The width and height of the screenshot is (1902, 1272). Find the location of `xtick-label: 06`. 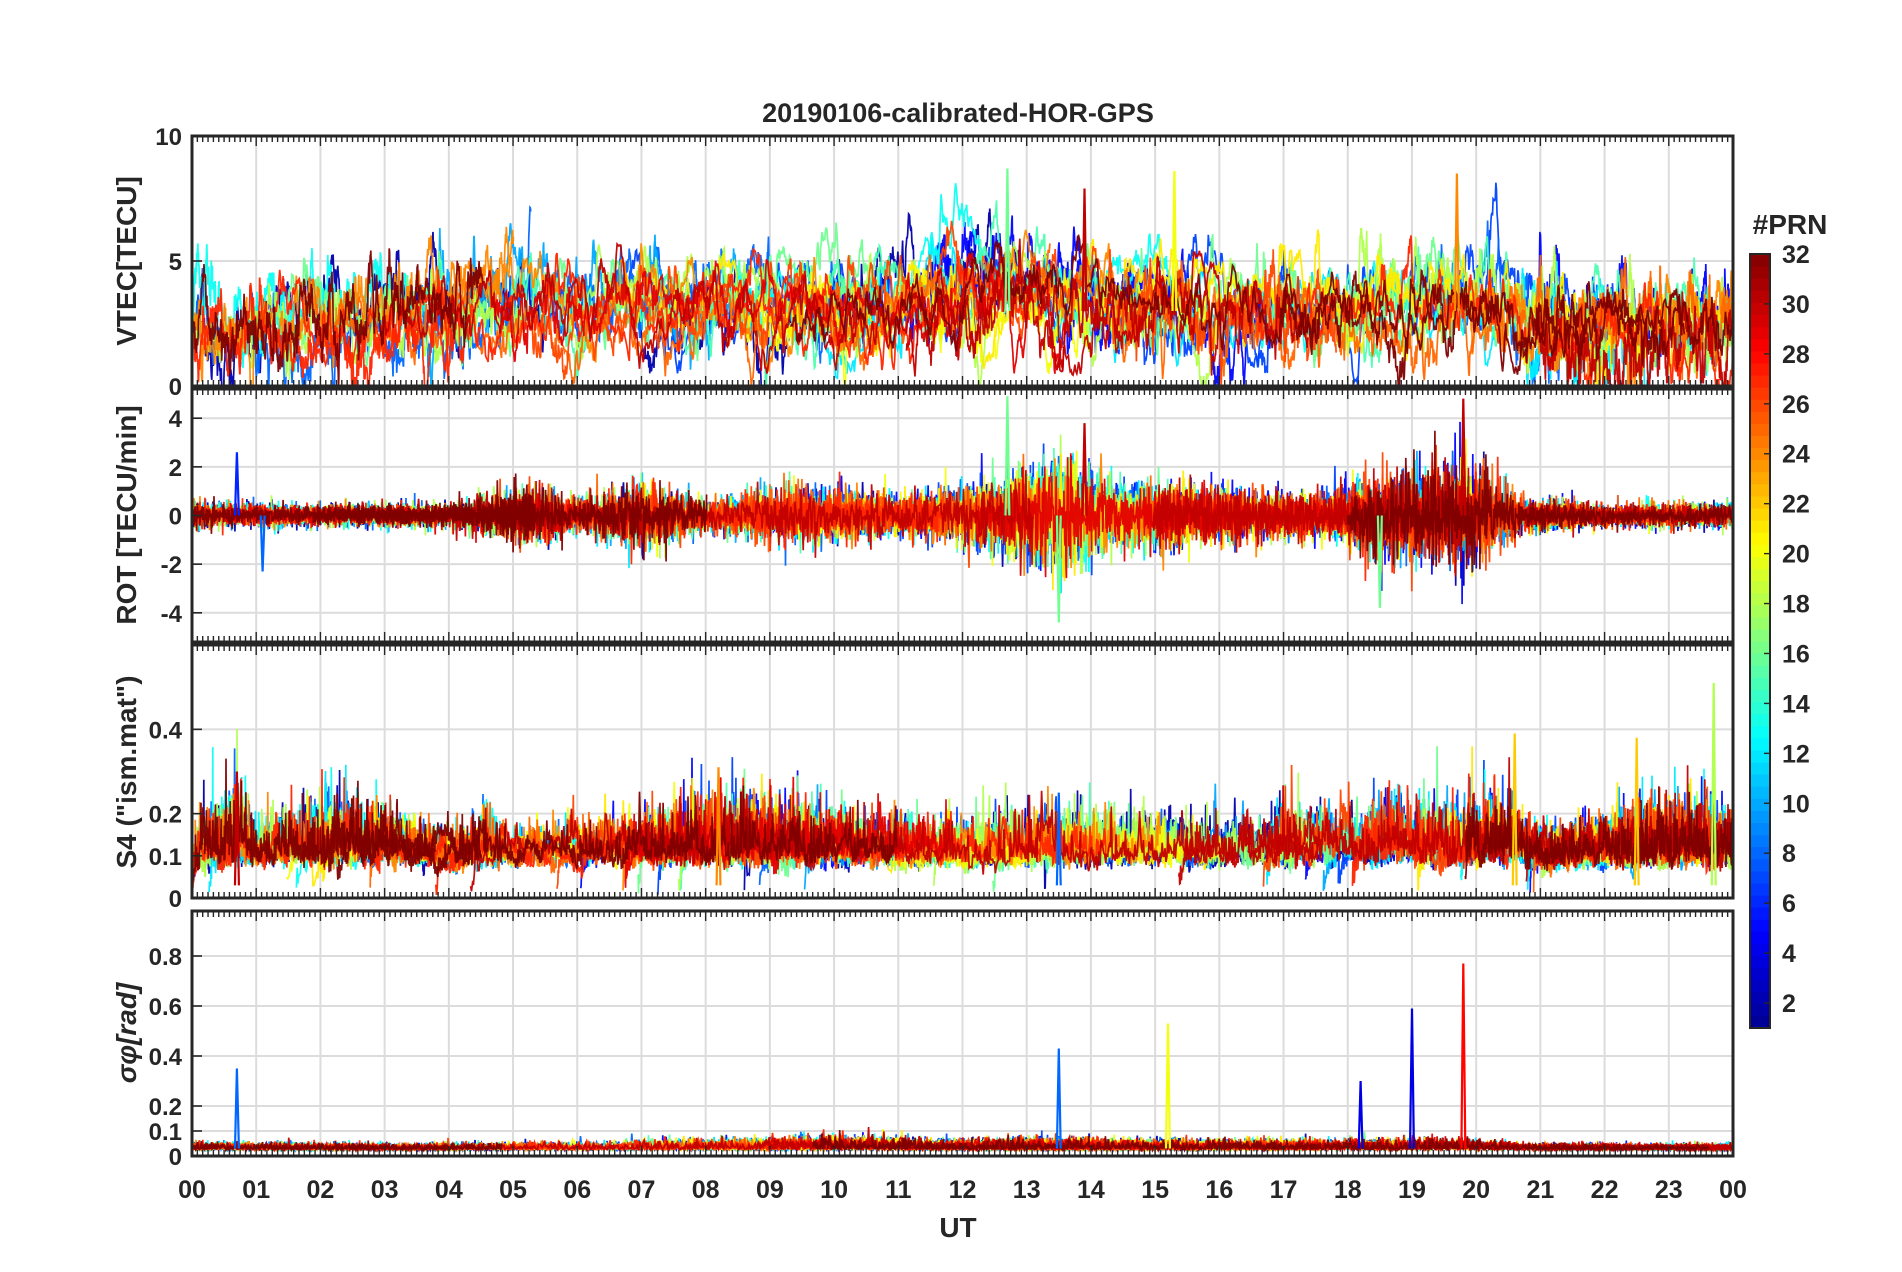

xtick-label: 06 is located at coordinates (577, 1190).